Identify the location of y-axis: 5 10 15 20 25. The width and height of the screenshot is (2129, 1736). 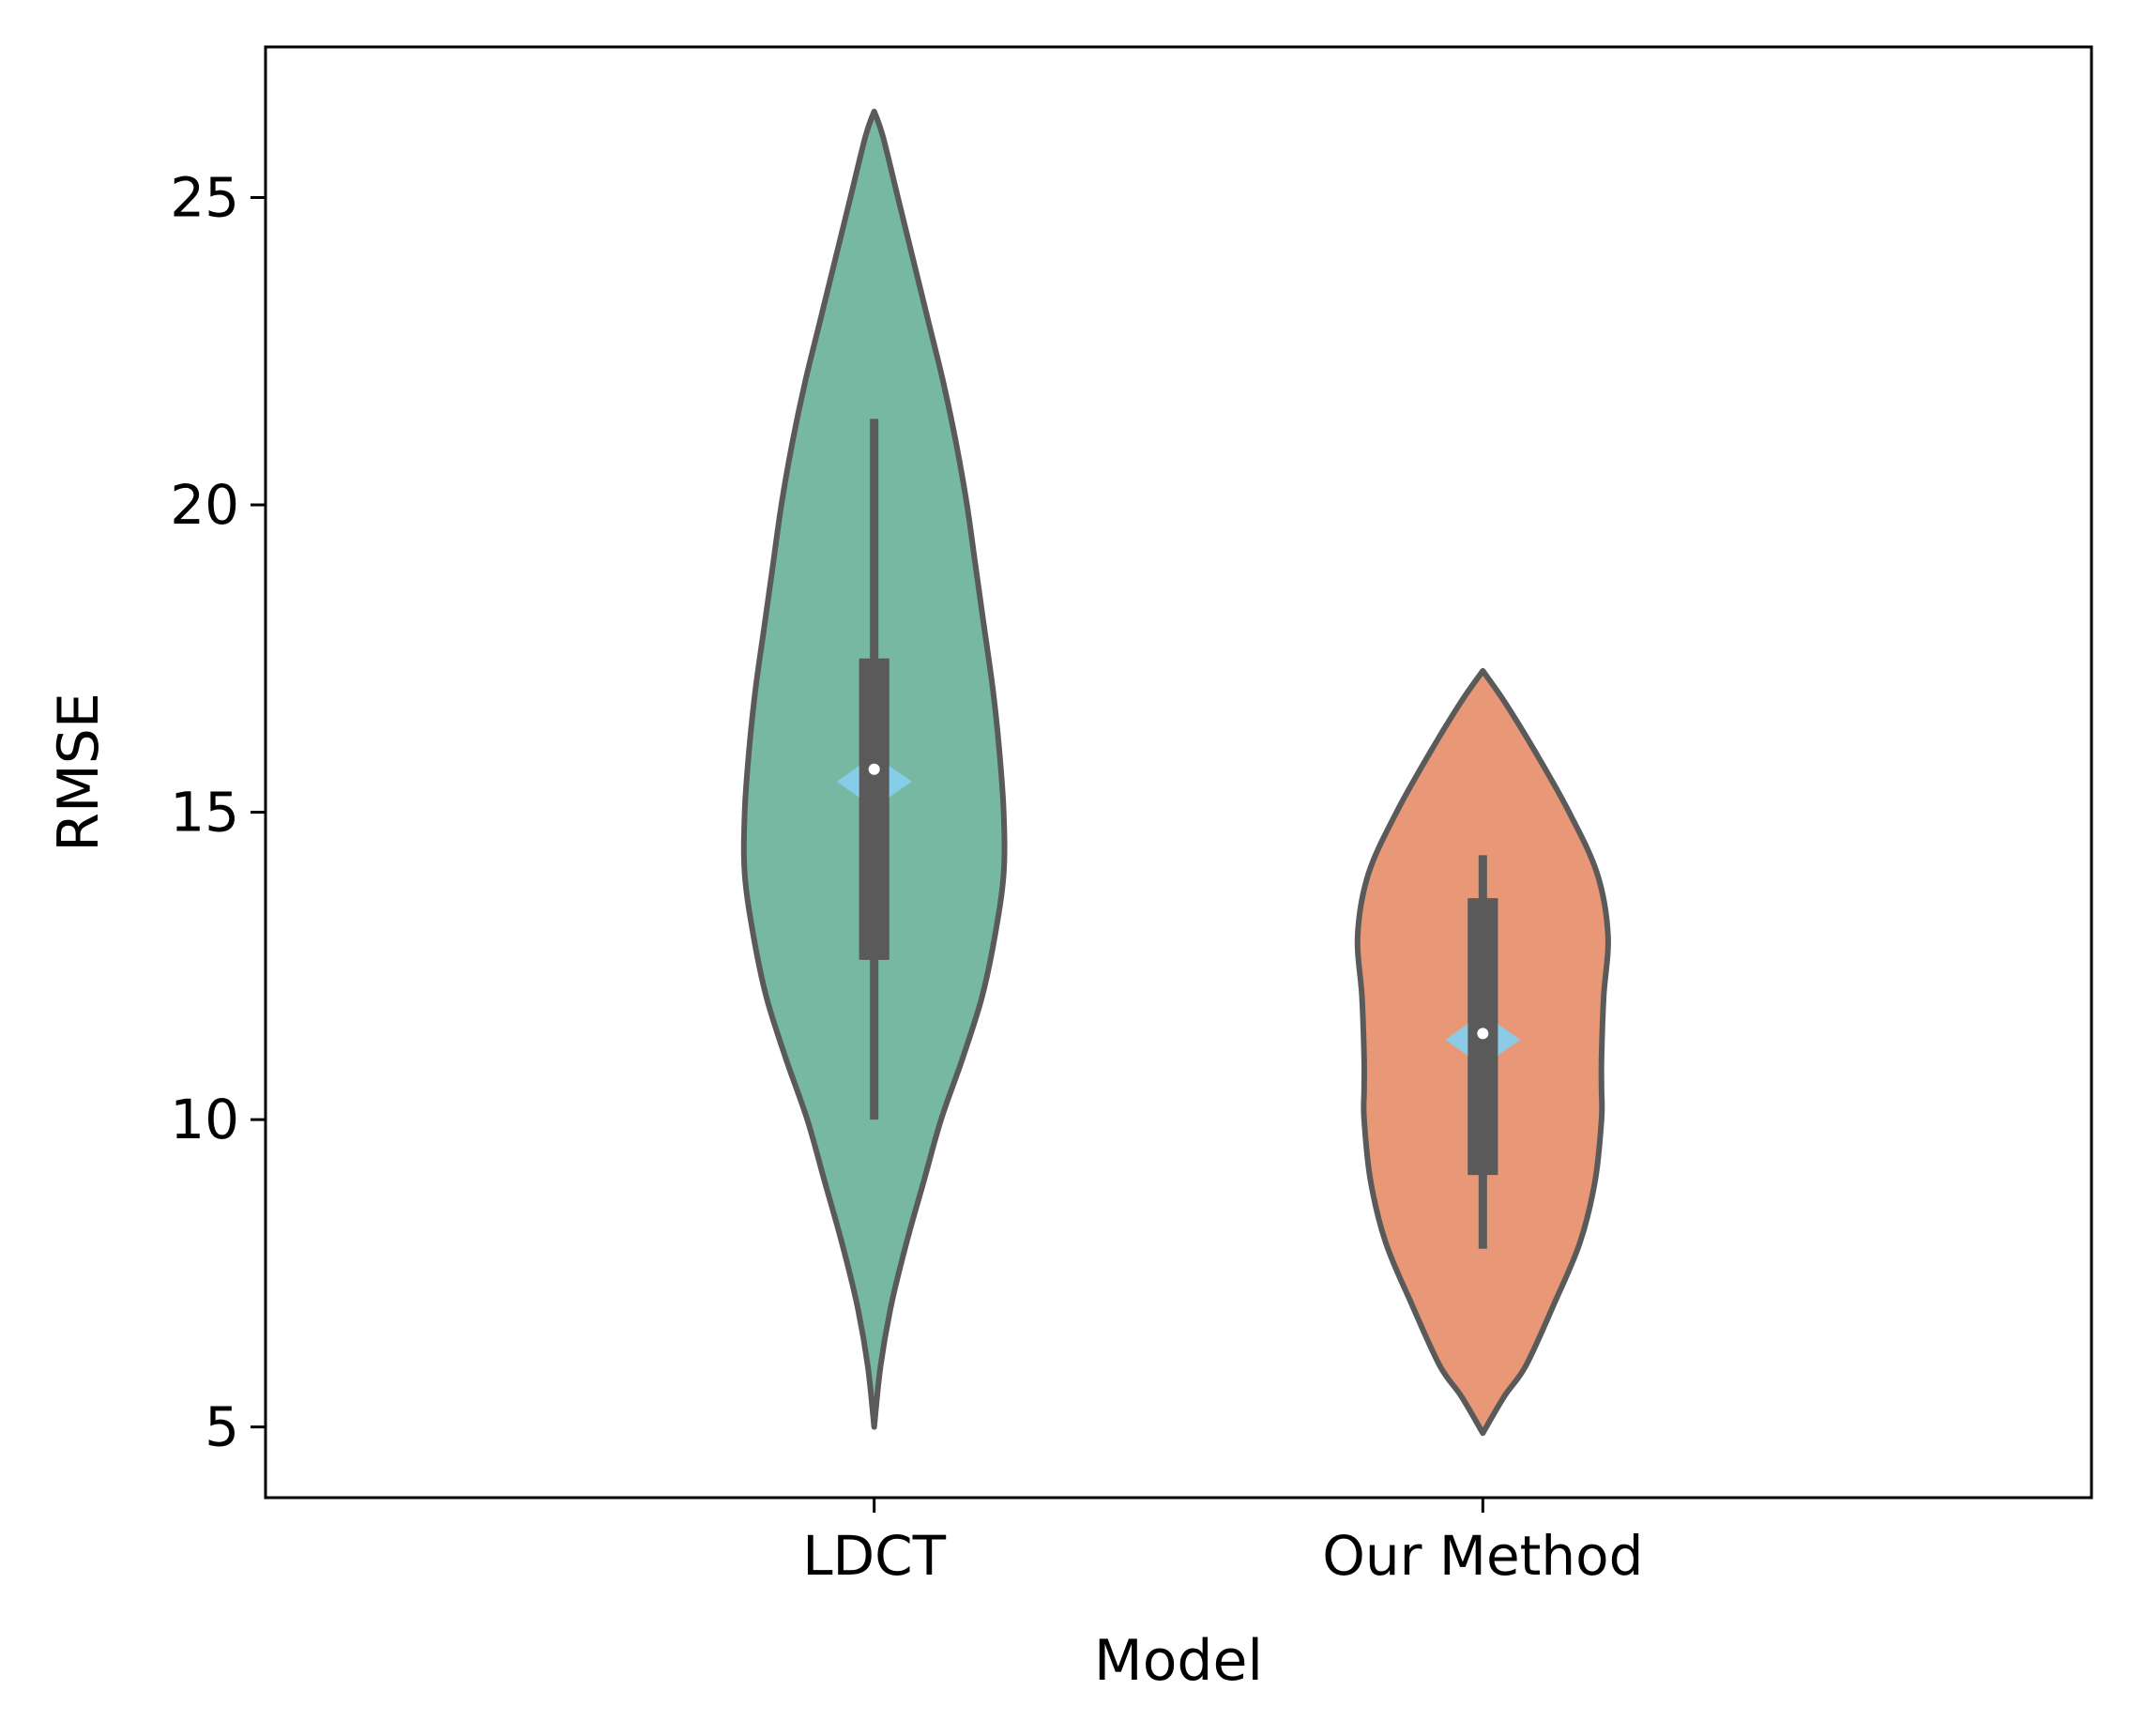
(218, 812).